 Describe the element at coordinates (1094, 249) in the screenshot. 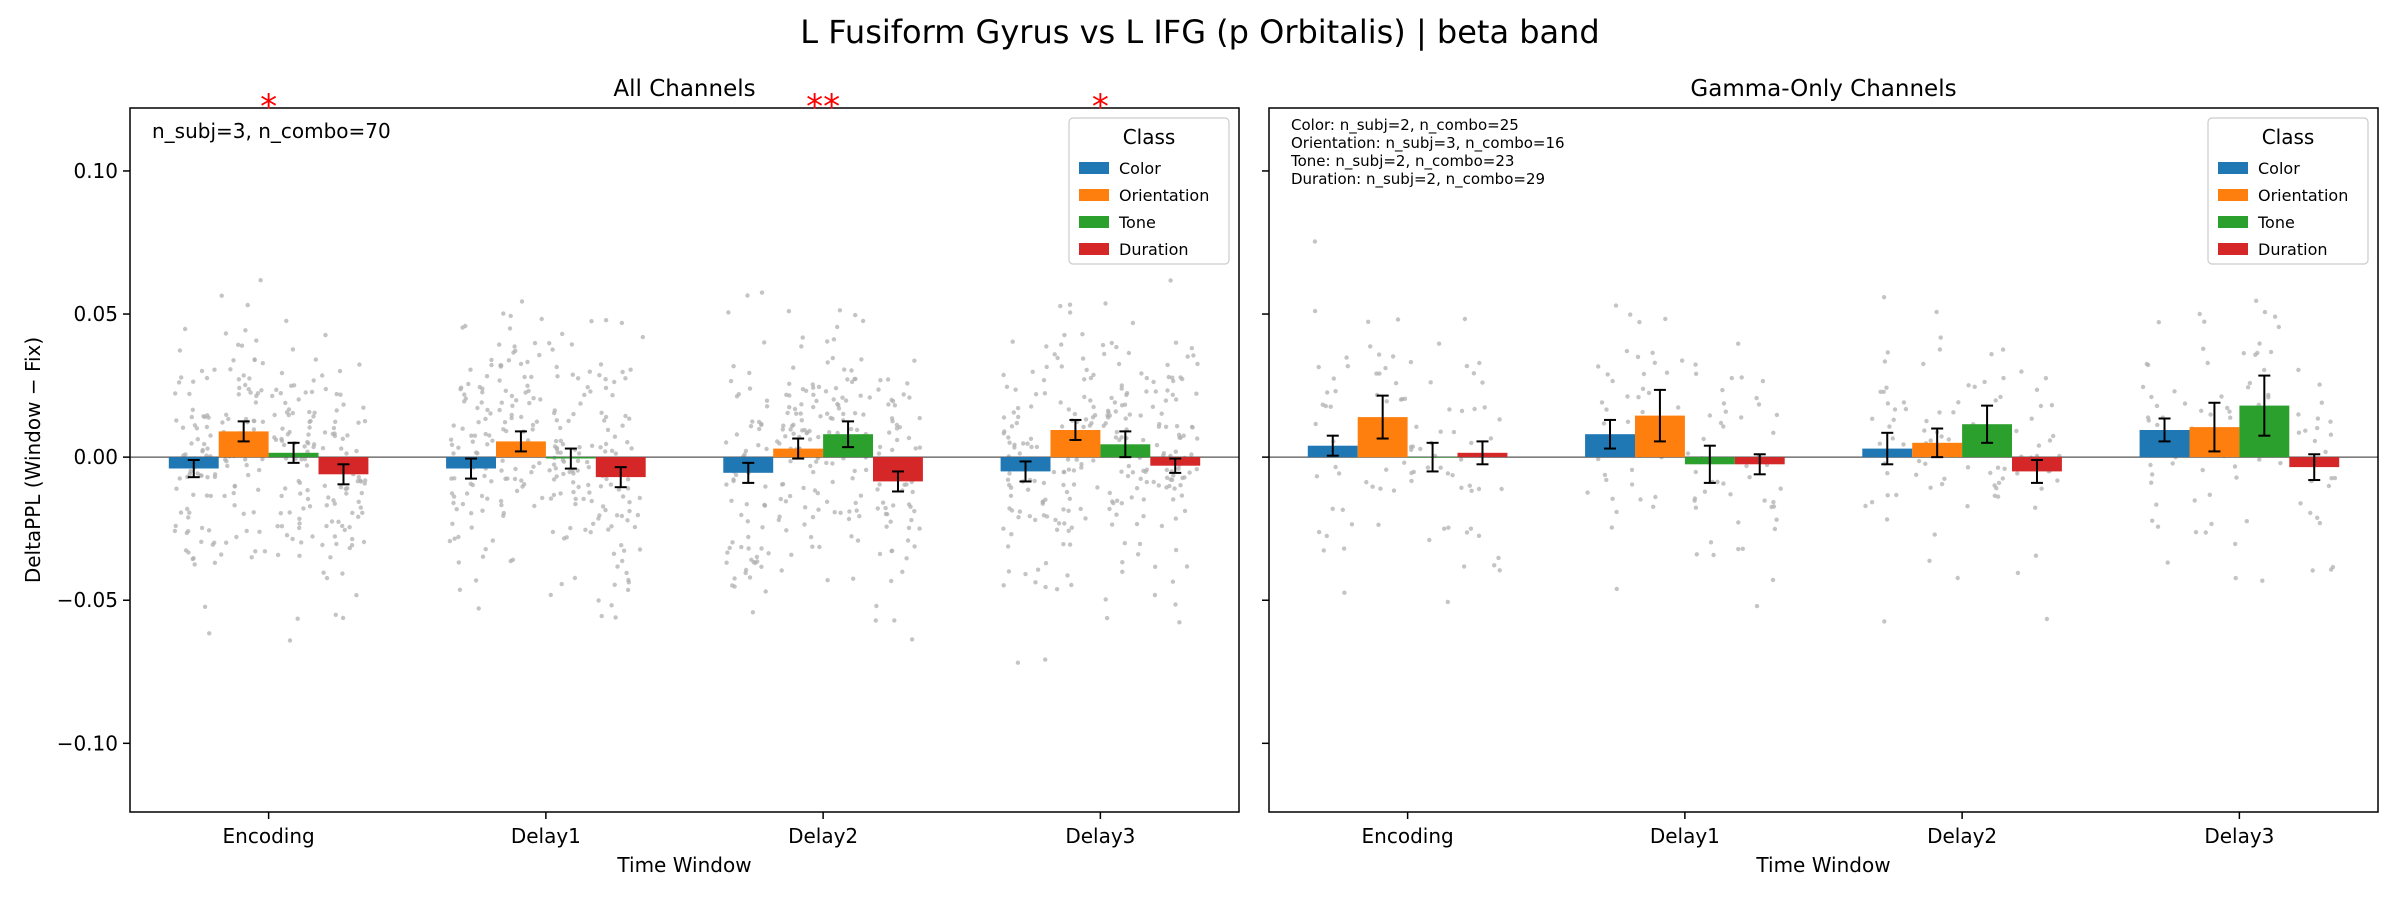

I see `legend-swatch` at that location.